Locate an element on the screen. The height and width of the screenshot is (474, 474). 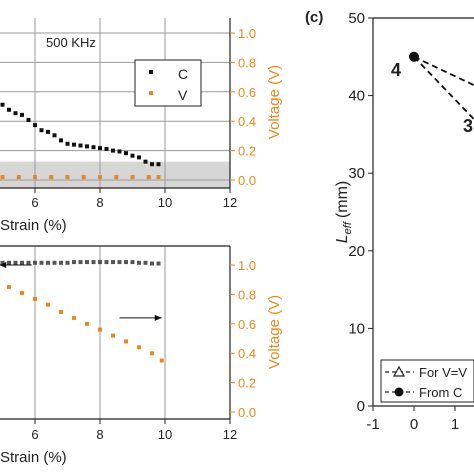
y-tick-label: 50 is located at coordinates (356, 18).